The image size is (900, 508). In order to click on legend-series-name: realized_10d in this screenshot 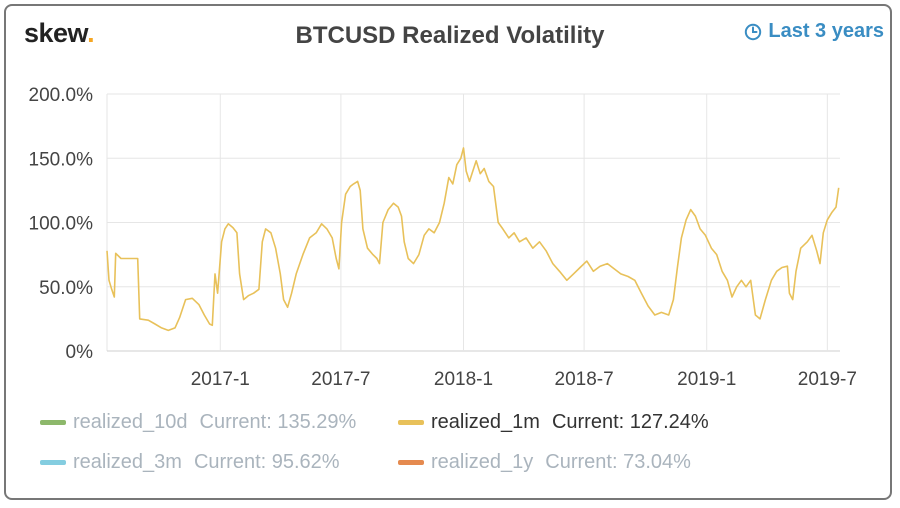, I will do `click(130, 422)`.